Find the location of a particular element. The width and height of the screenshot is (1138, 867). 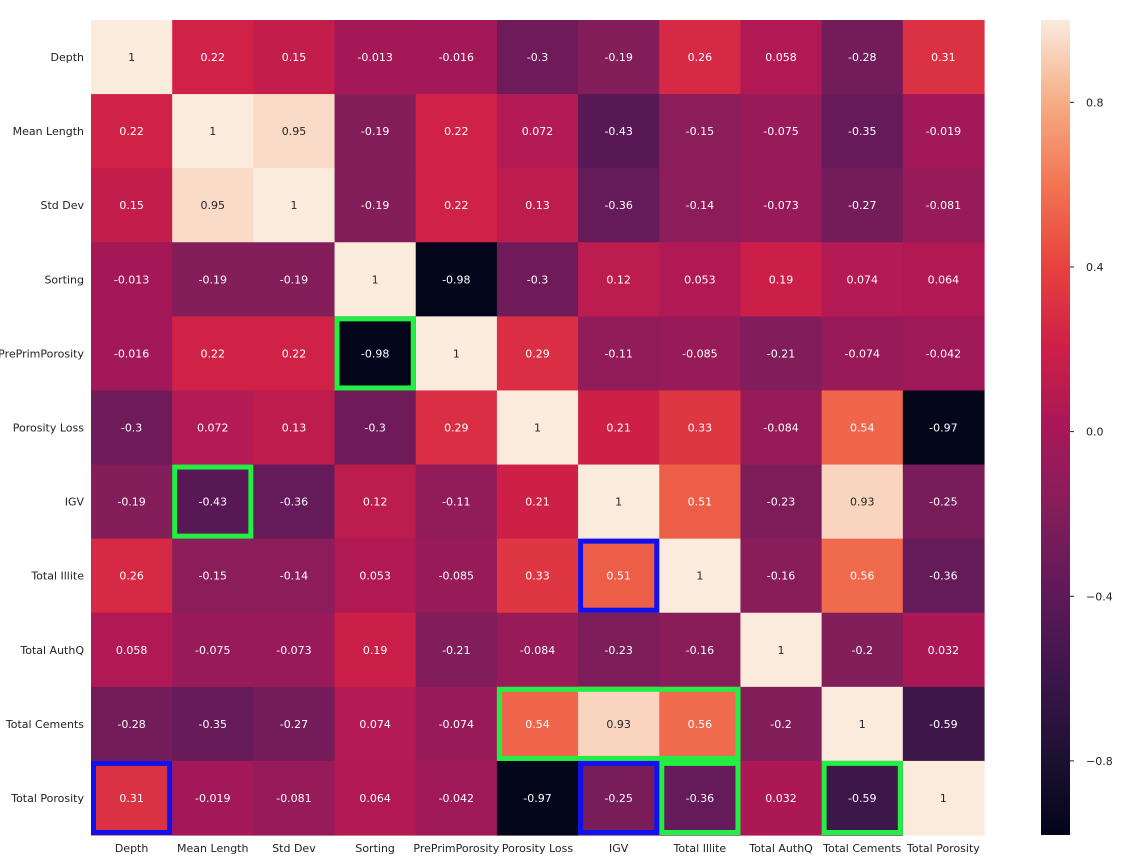

cell-value-label: -0.19 is located at coordinates (213, 279).